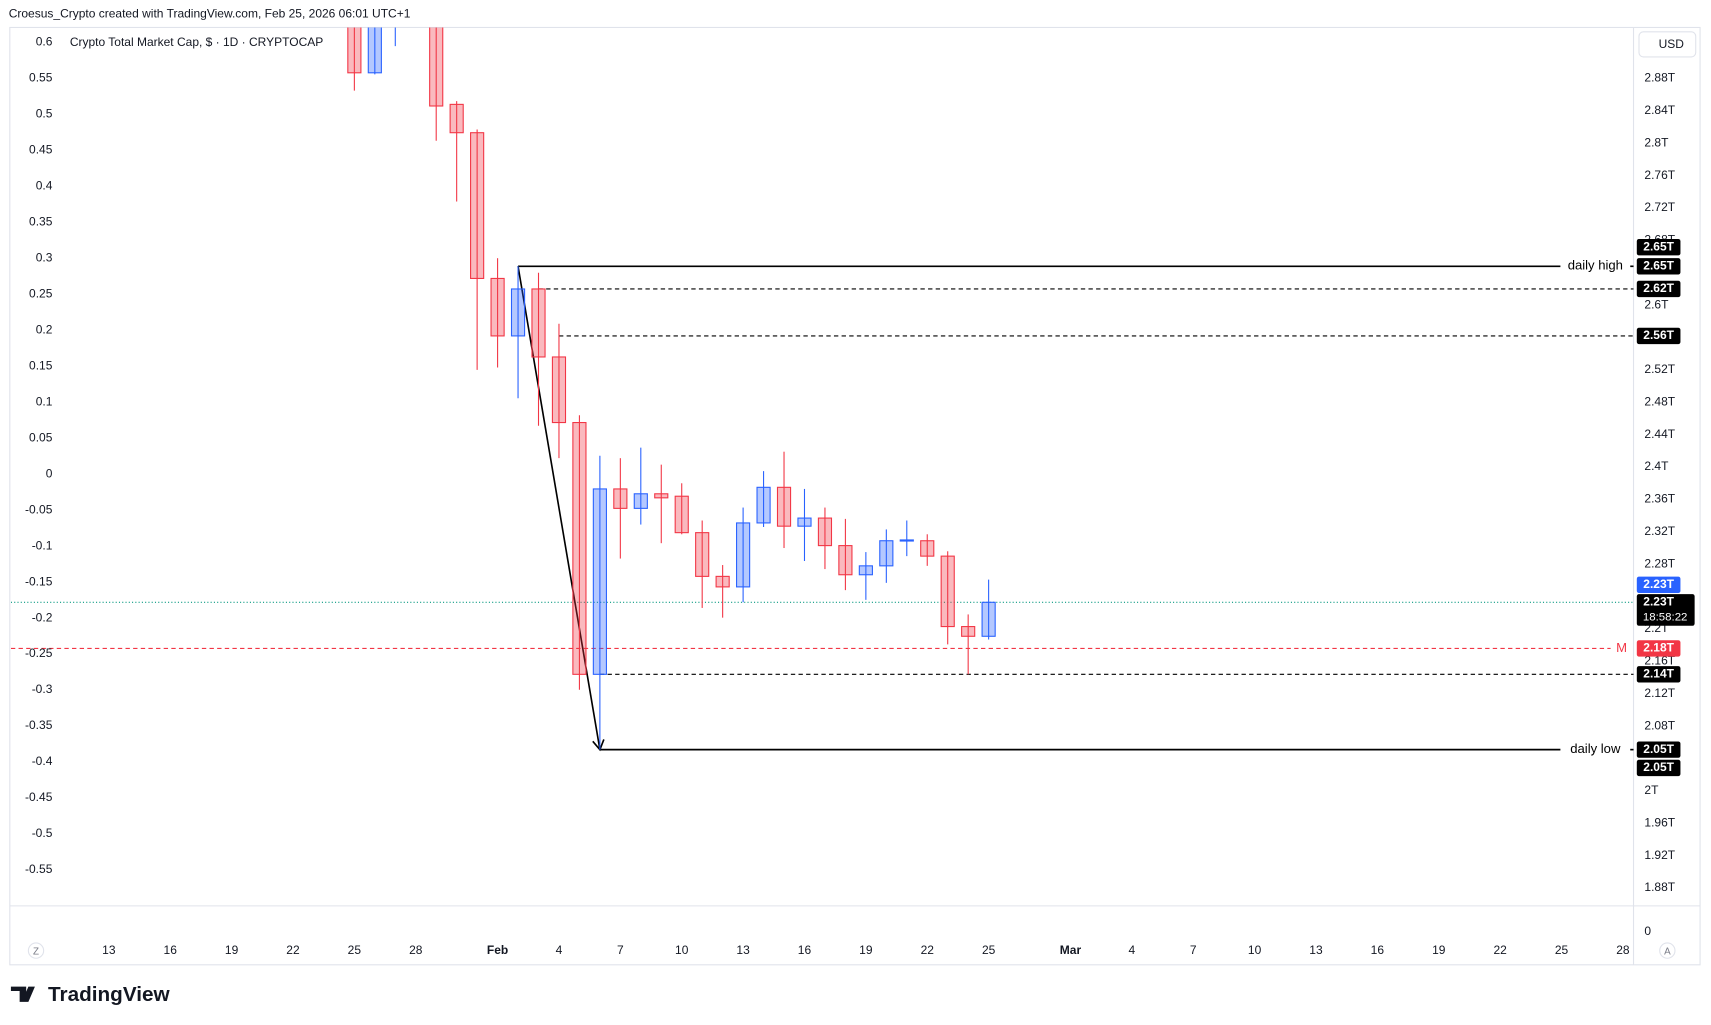 The width and height of the screenshot is (1711, 1025). I want to click on y2-tick-label: 0.5, so click(44, 114).